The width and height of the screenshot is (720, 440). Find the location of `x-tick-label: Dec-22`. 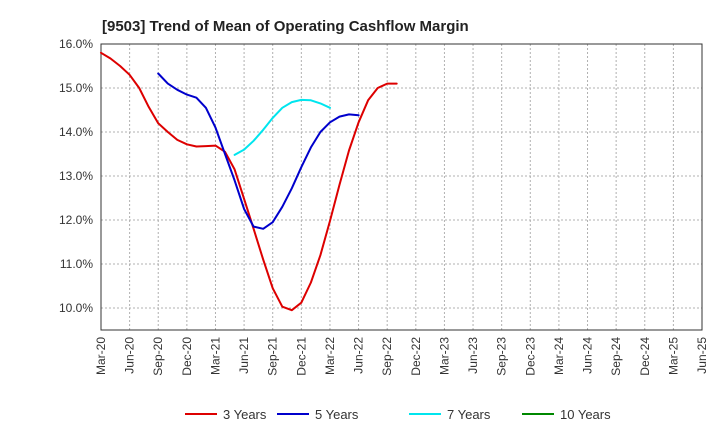

x-tick-label: Dec-22 is located at coordinates (416, 356).